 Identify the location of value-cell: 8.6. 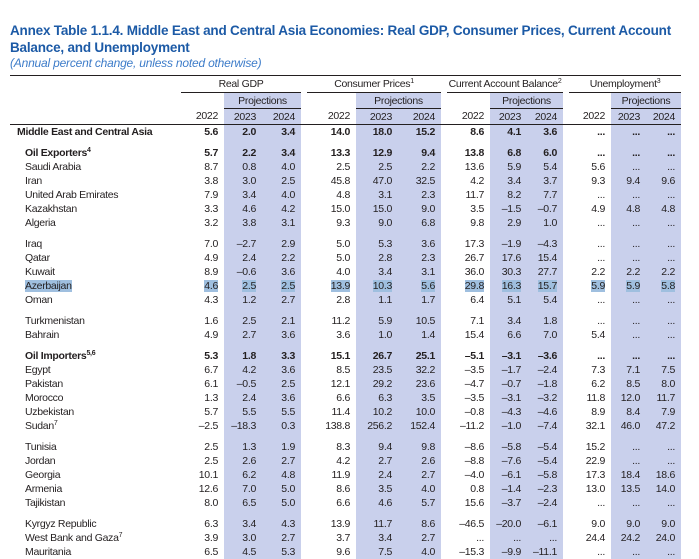
(465, 132).